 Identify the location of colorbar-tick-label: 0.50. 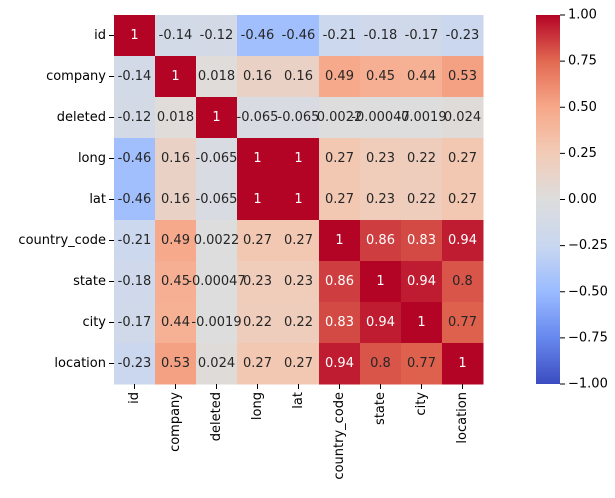
(582, 107).